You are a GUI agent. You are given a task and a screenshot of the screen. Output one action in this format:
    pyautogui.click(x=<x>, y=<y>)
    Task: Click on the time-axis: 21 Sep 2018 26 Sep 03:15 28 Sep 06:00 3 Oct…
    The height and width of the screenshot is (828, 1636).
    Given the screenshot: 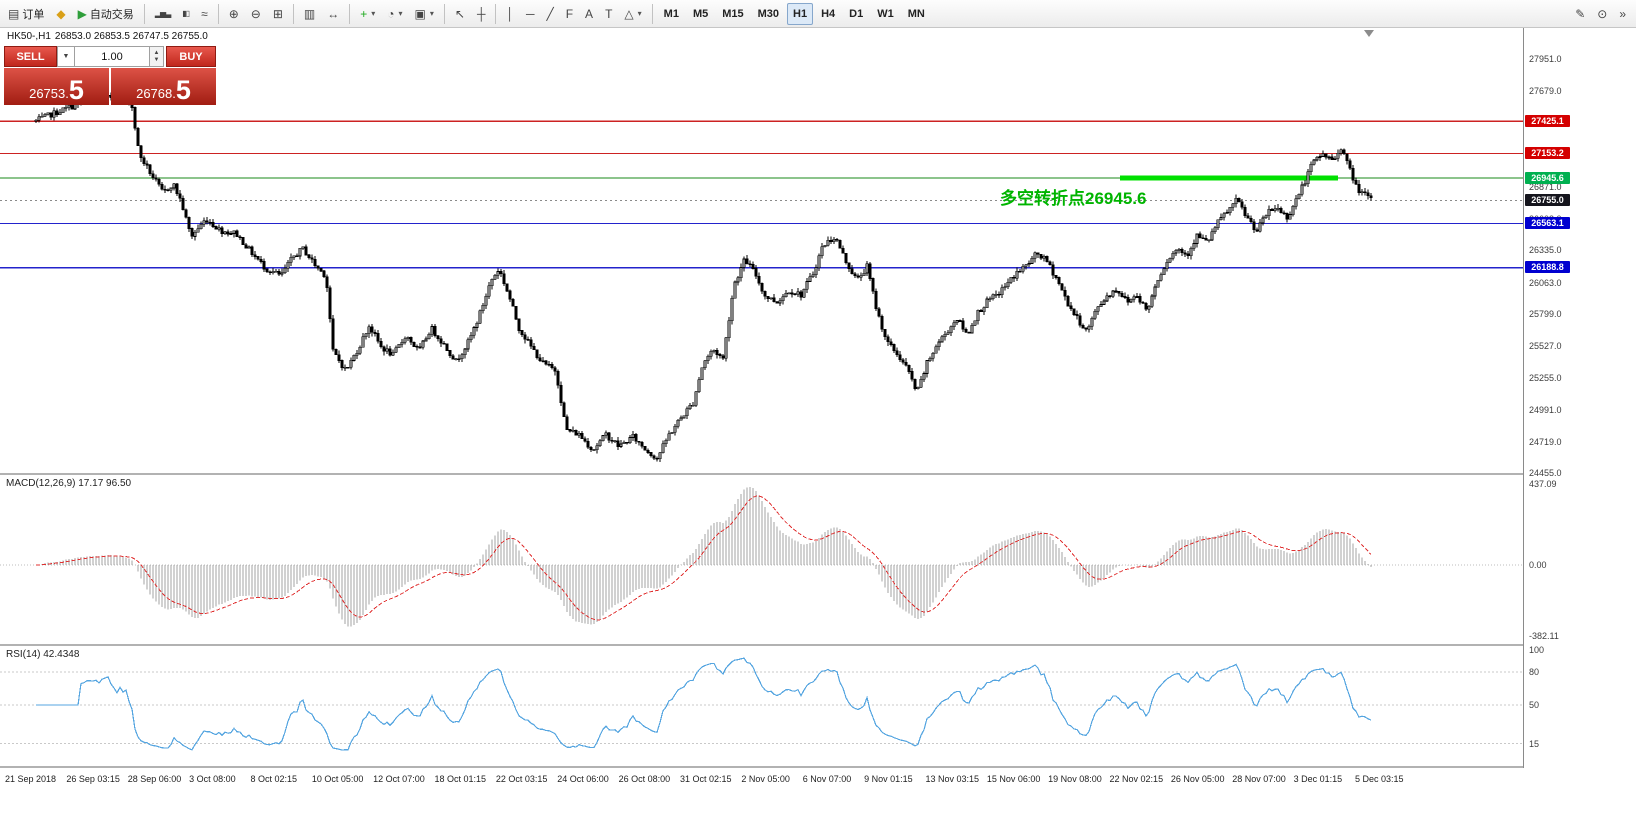 What is the action you would take?
    pyautogui.click(x=818, y=780)
    